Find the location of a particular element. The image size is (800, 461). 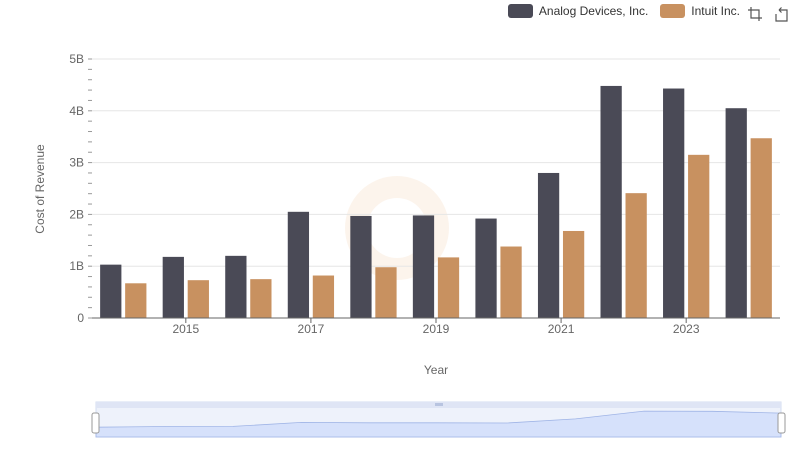

reset-icon is located at coordinates (781, 14).